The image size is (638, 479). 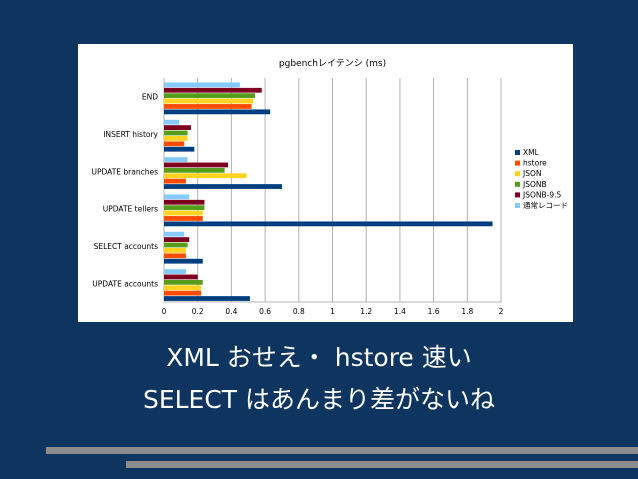 I want to click on category-label: INSERT history, so click(x=130, y=134).